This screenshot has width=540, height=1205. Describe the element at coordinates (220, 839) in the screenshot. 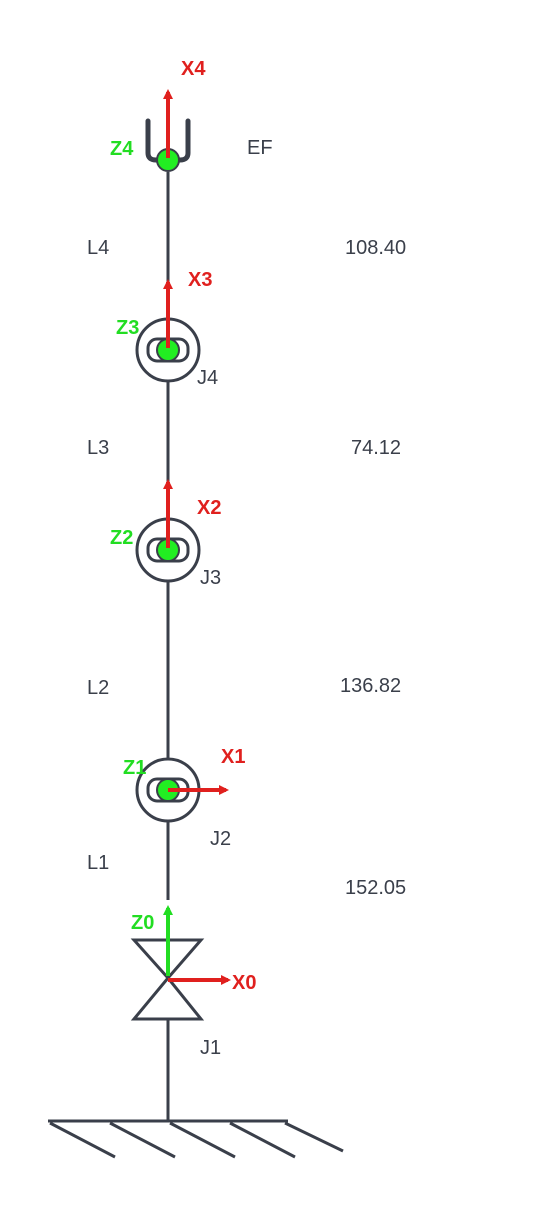

I see `j2-label: J2` at that location.